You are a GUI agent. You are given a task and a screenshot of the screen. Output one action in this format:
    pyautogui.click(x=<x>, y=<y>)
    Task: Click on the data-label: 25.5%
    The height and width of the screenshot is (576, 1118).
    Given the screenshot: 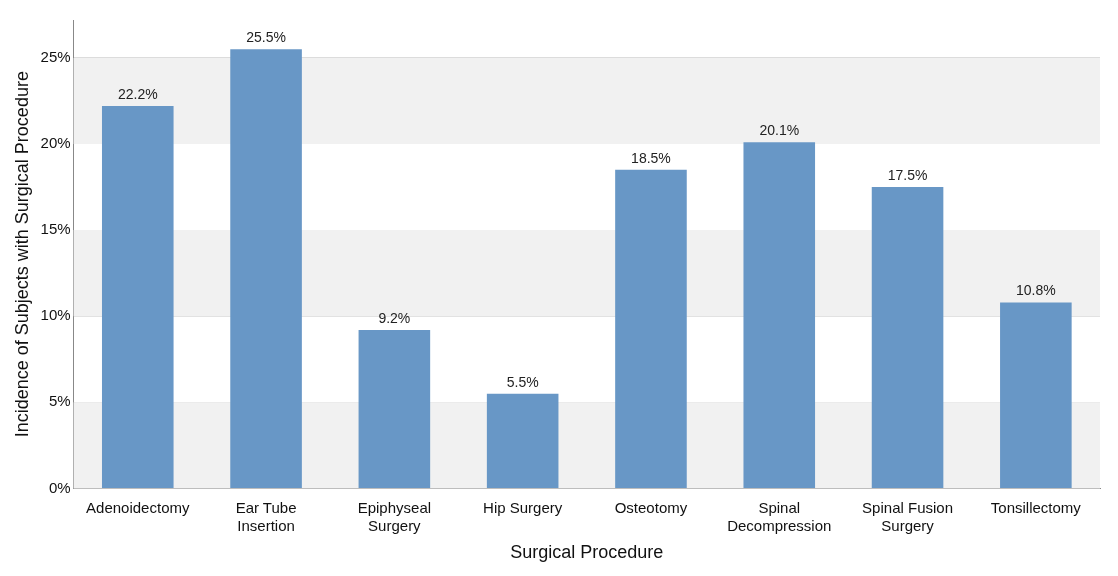 What is the action you would take?
    pyautogui.click(x=266, y=37)
    